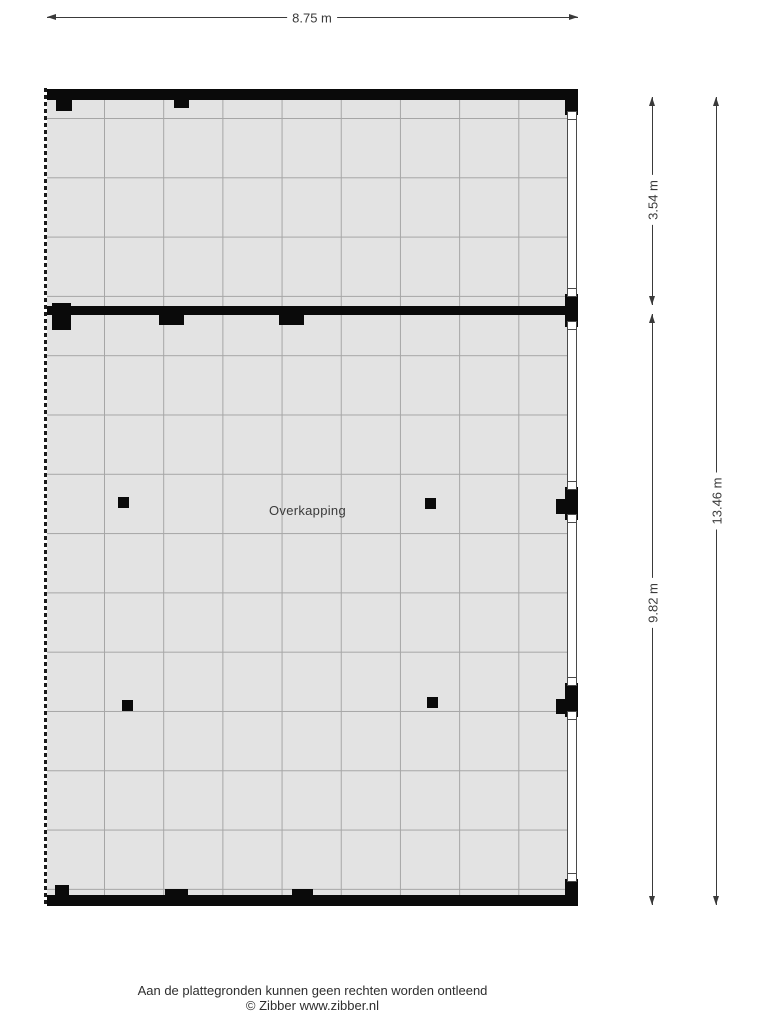  Describe the element at coordinates (653, 200) in the screenshot. I see `dimension-label-top-section: 3.54 m` at that location.